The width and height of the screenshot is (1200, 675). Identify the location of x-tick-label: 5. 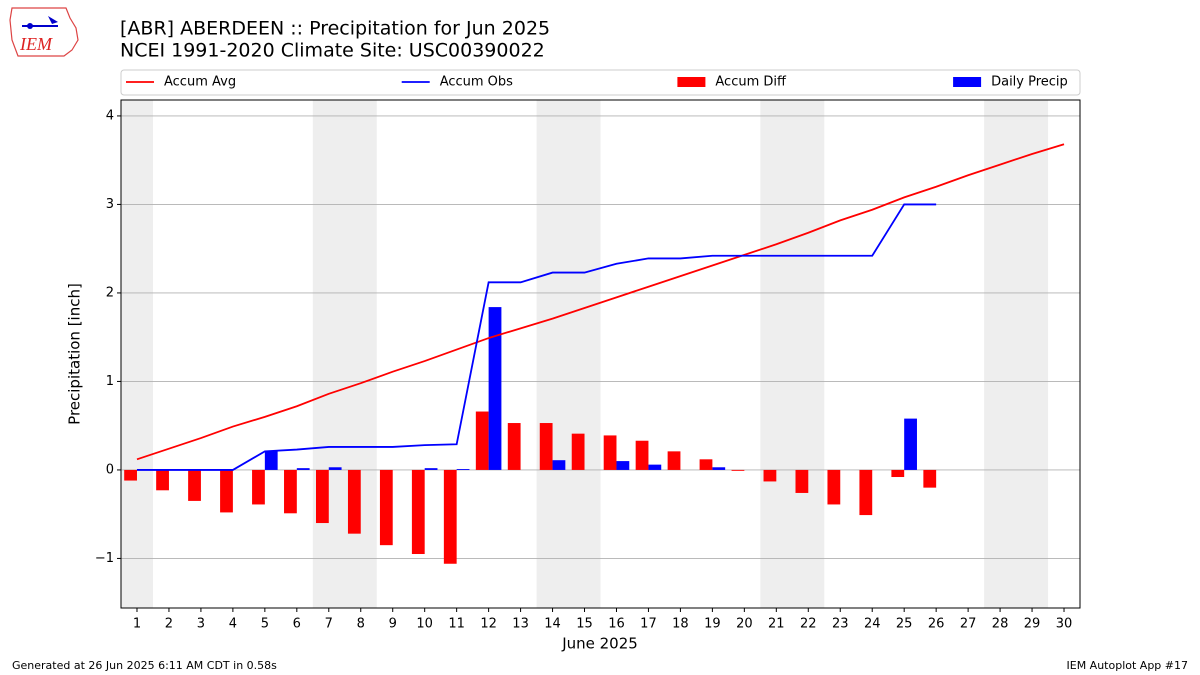
(265, 624).